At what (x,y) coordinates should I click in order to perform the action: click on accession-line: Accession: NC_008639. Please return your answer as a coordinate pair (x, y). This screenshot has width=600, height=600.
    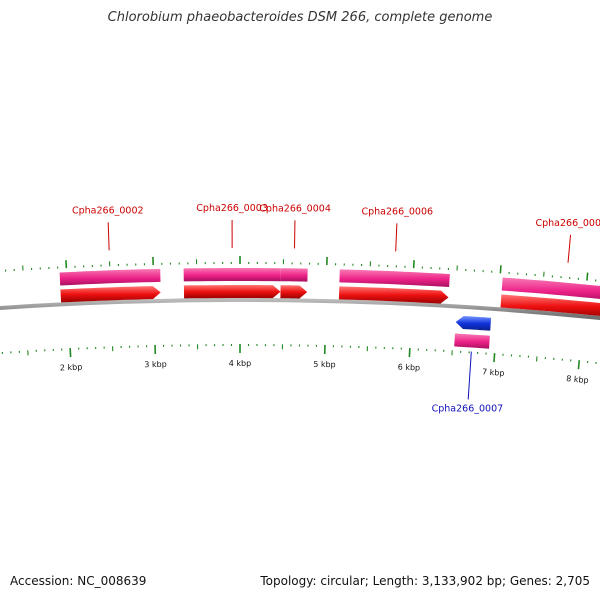
    Looking at the image, I should click on (78, 581).